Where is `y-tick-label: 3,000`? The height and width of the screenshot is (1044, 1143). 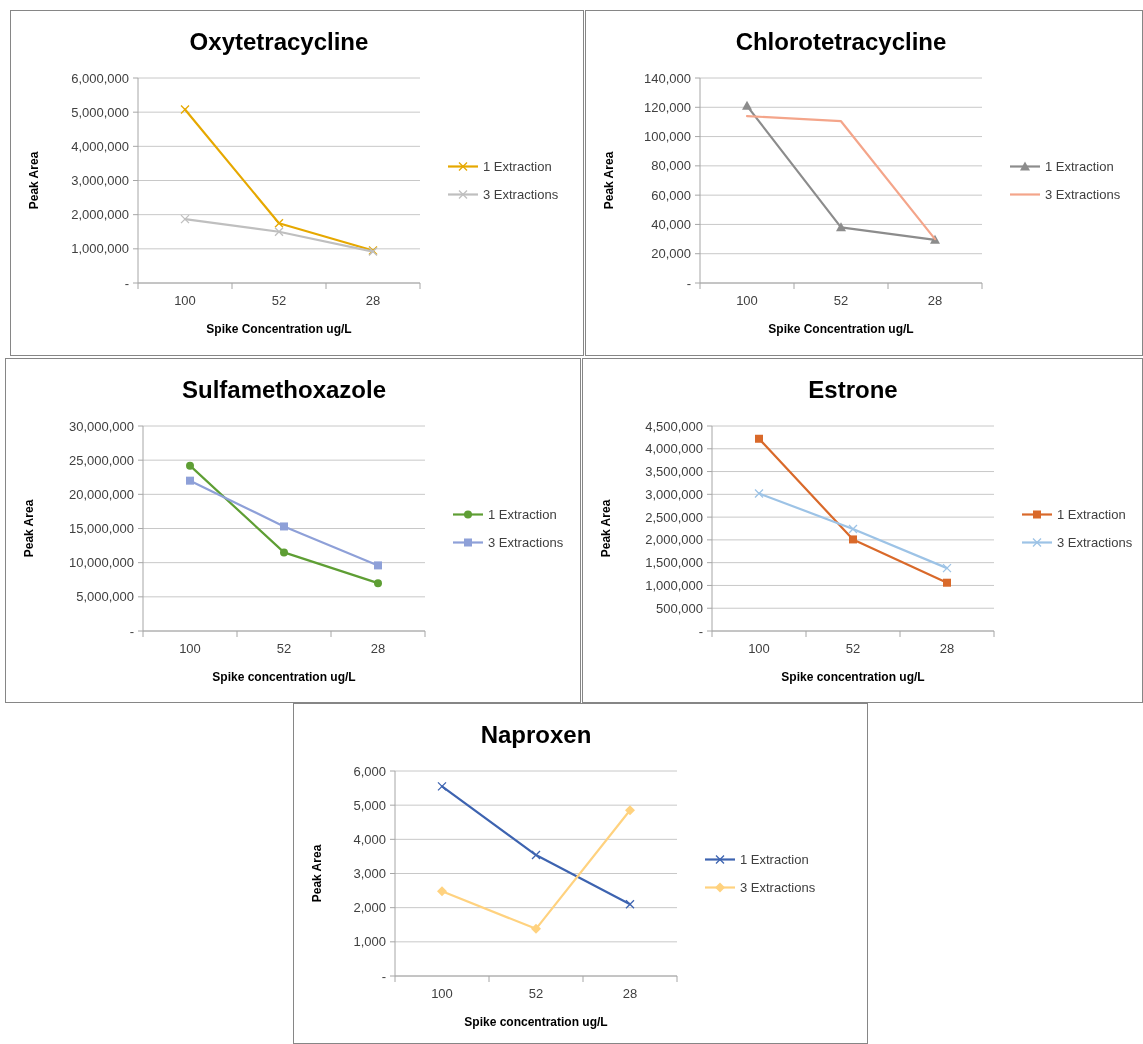
y-tick-label: 3,000 is located at coordinates (369, 874).